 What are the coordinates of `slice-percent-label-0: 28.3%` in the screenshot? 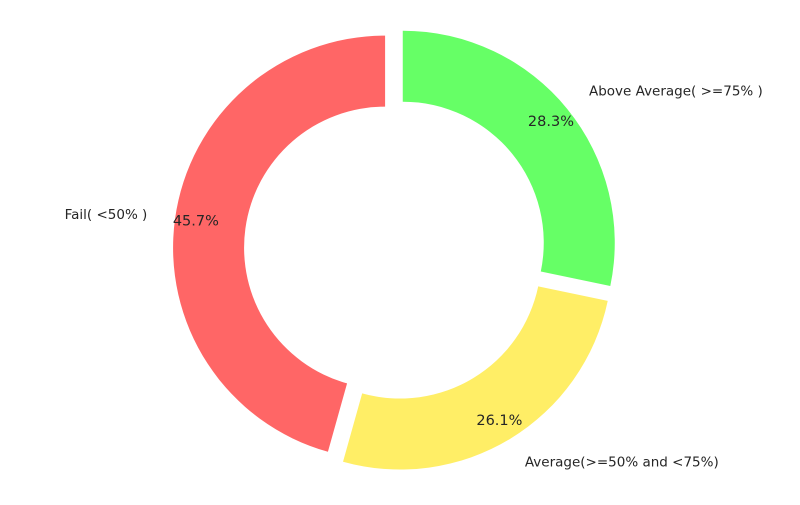 It's located at (551, 122).